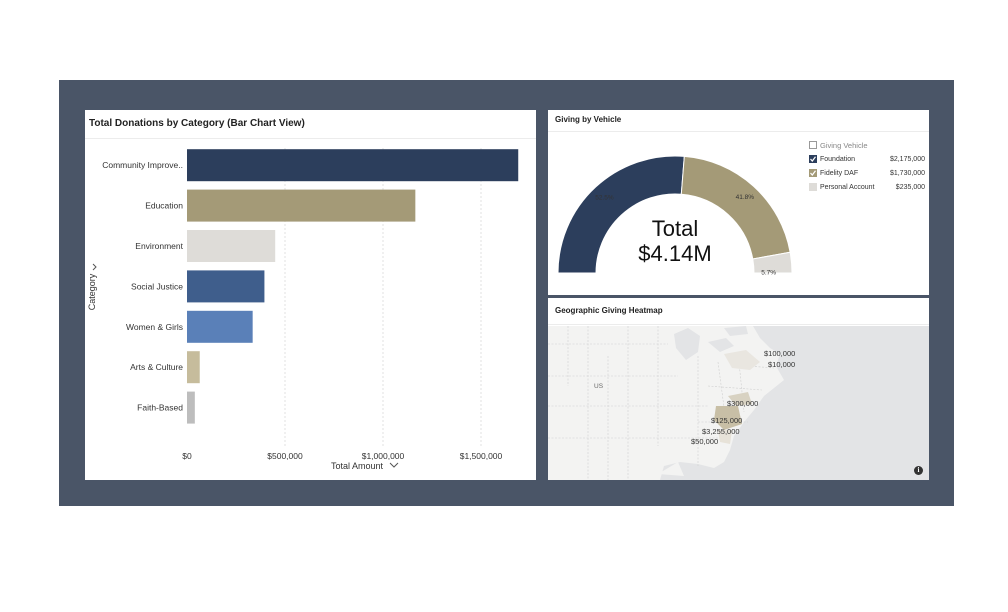 The width and height of the screenshot is (1008, 612). I want to click on checkbox-icon, so click(813, 187).